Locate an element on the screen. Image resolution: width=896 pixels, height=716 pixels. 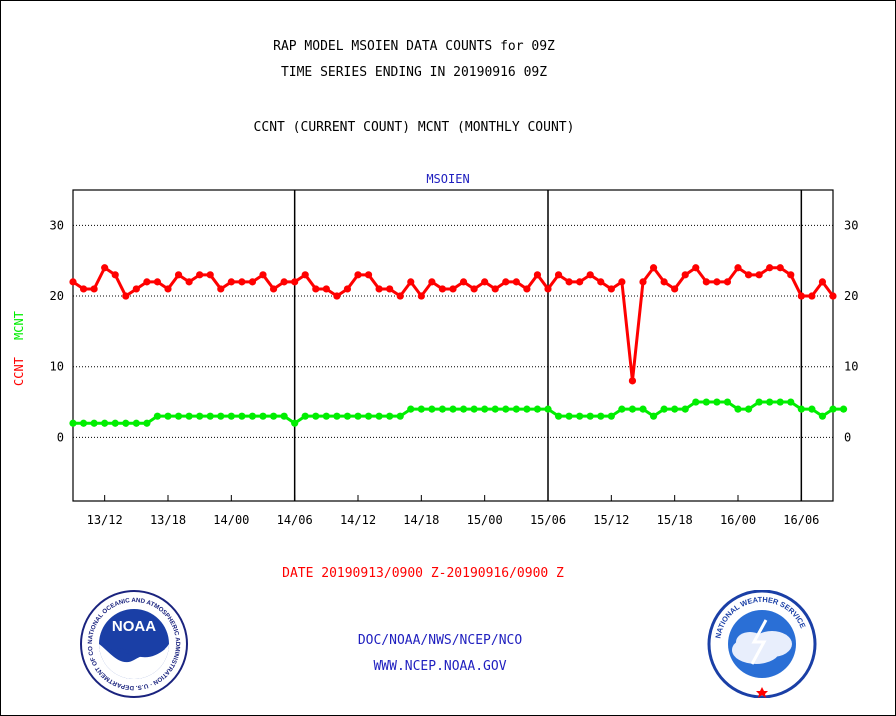
y-tick-label-left: 10 is located at coordinates (57, 367).